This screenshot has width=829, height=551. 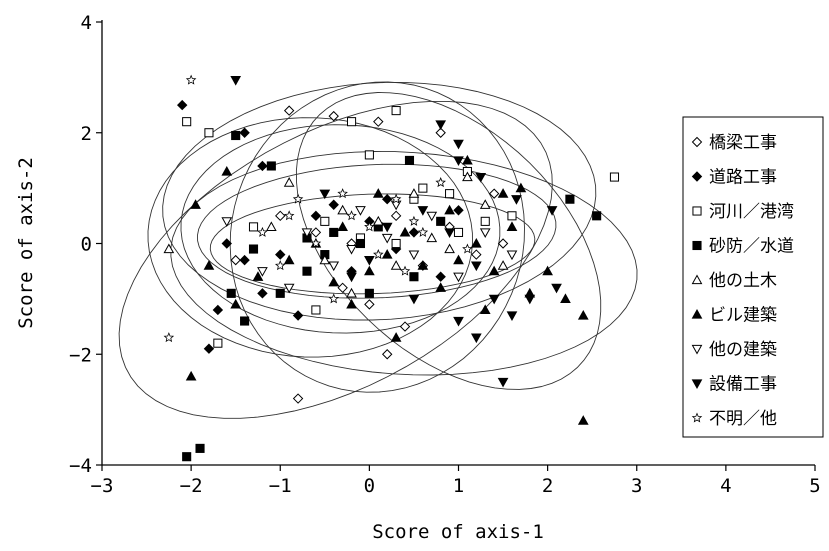 I want to click on y-tick-label: −4, so click(x=80, y=466).